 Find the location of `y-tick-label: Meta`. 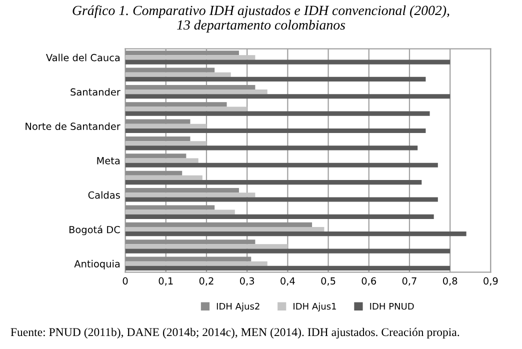

y-tick-label: Meta is located at coordinates (108, 160).